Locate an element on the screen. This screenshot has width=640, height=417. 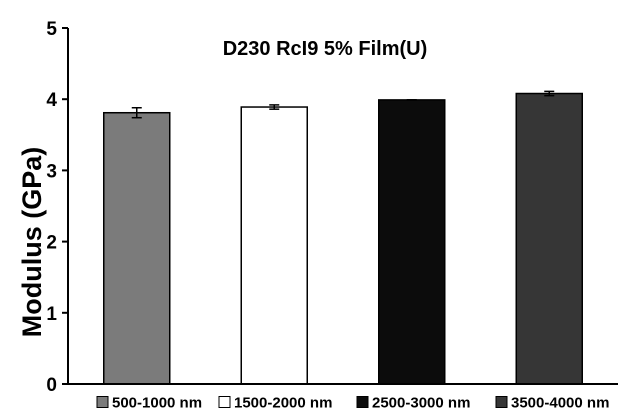
y-tick-label: 4 is located at coordinates (51, 100).